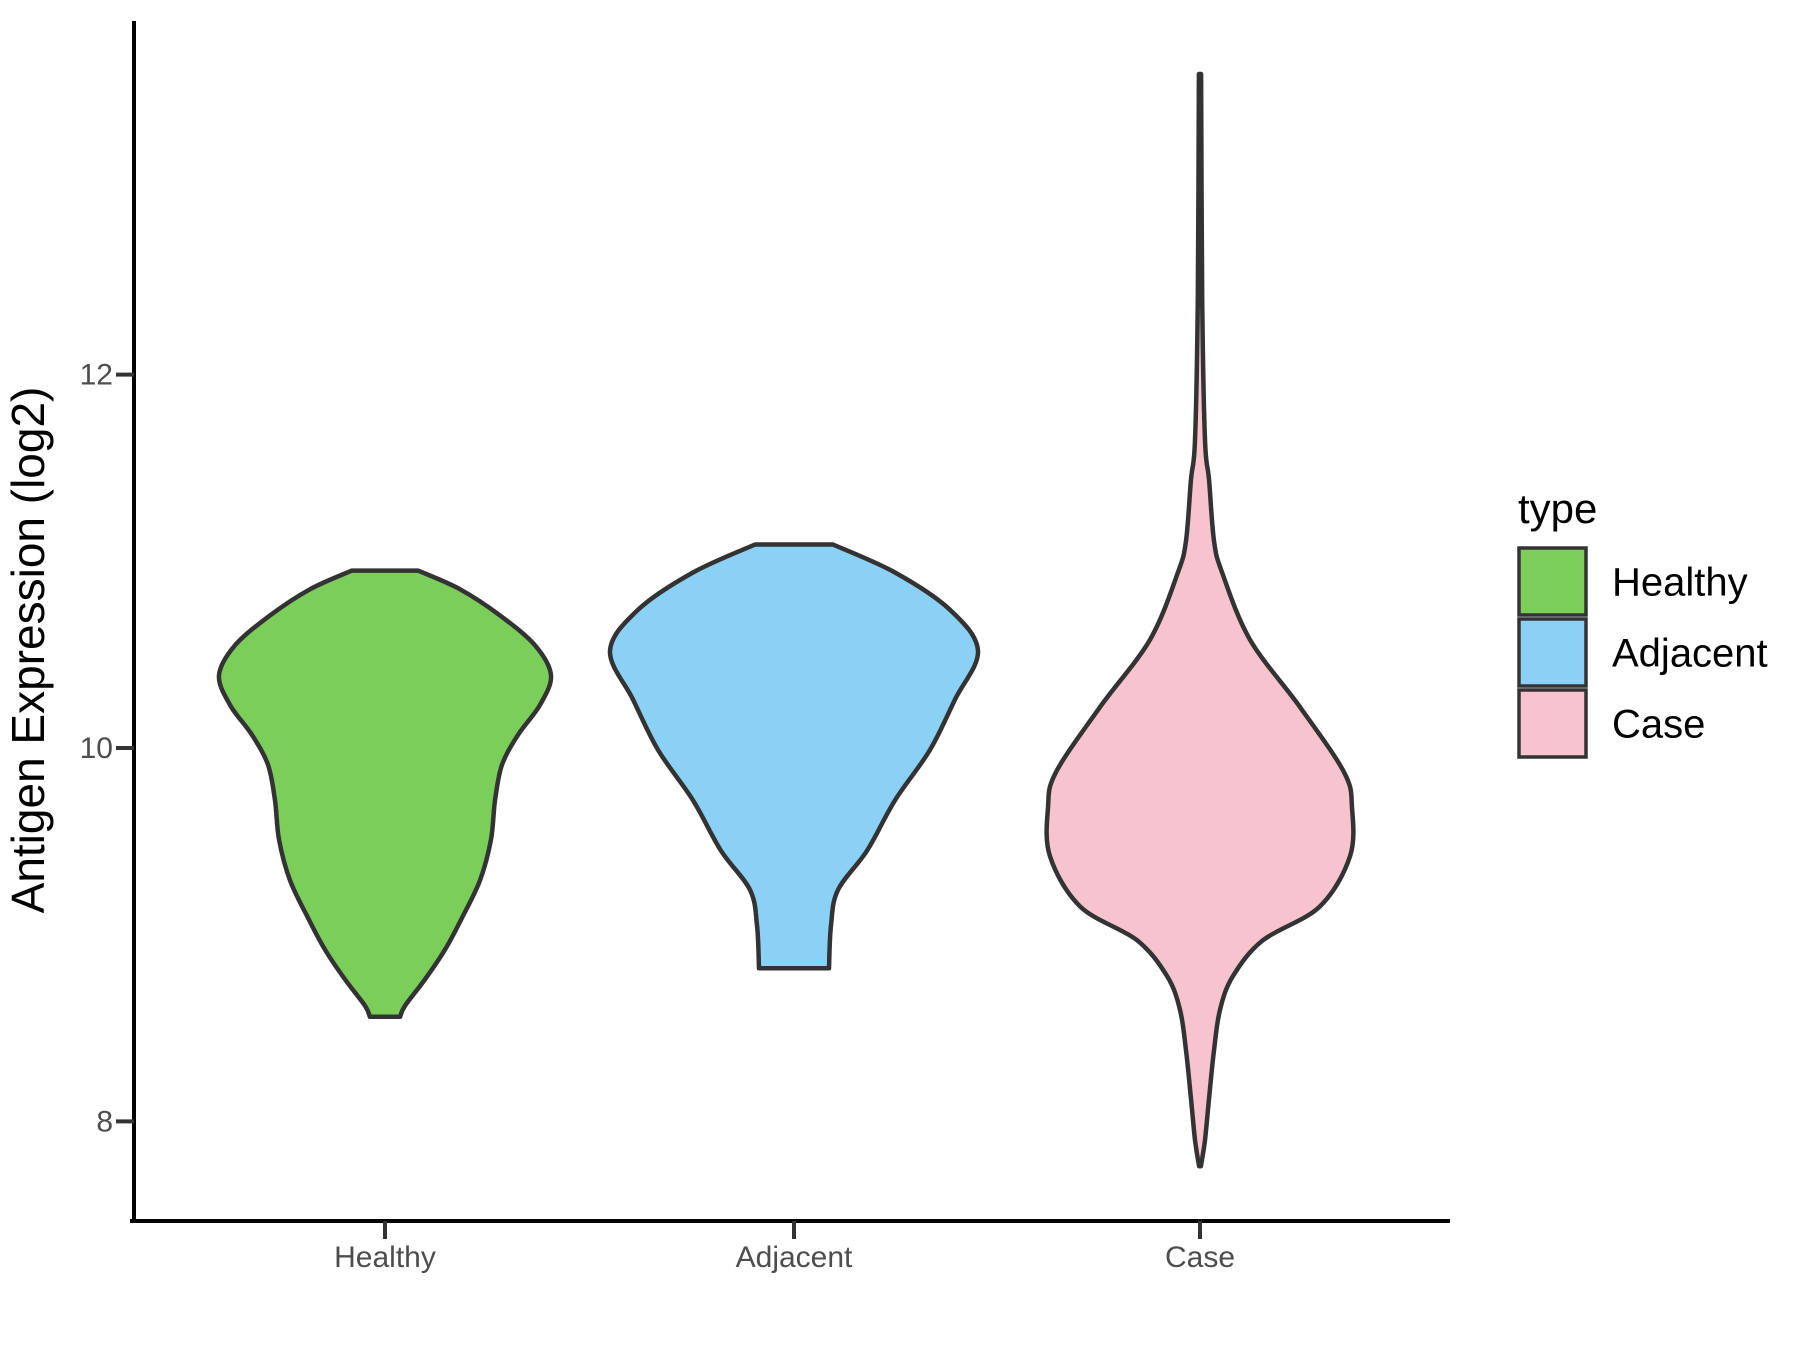 This screenshot has width=1800, height=1350. I want to click on y-axis-title: Antigen Expression (log2), so click(28, 650).